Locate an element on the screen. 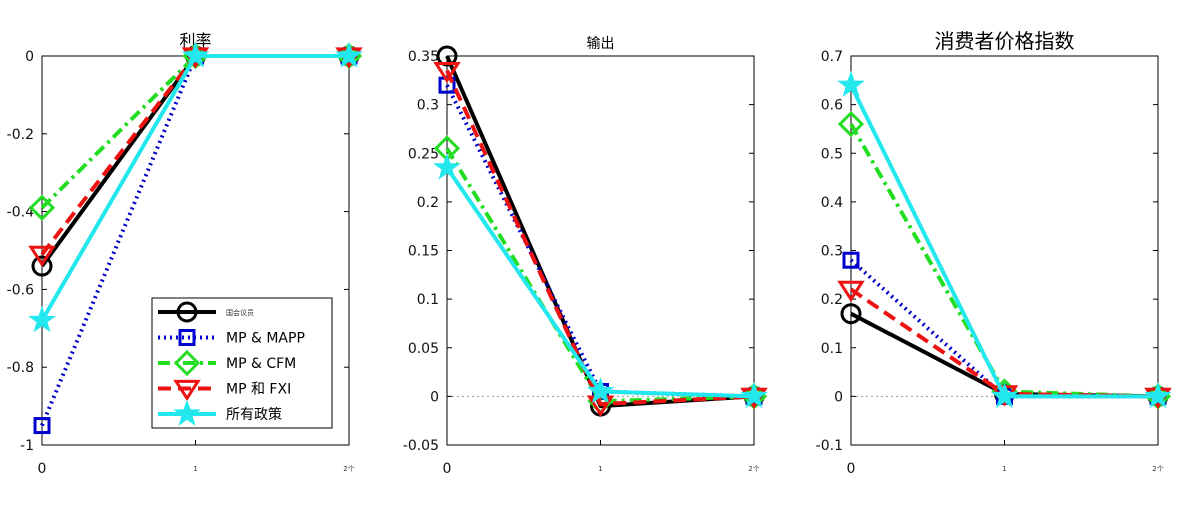  legend-label: MP & MAPP is located at coordinates (265, 339).